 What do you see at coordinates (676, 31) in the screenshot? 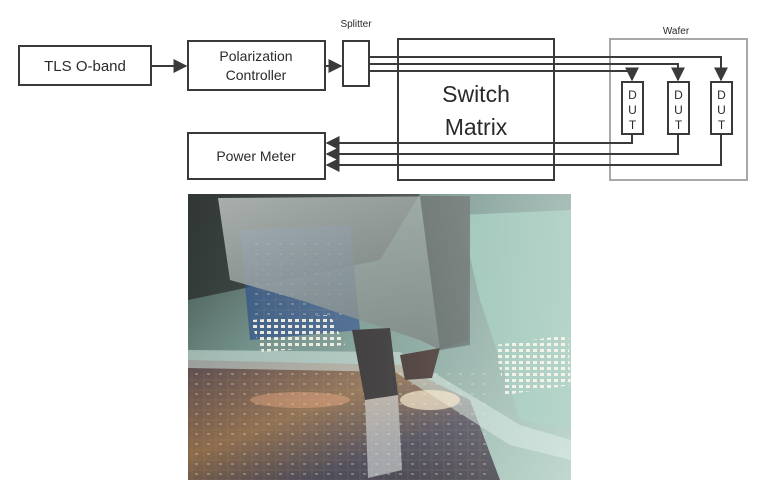
I see `wafer-label: Wafer` at bounding box center [676, 31].